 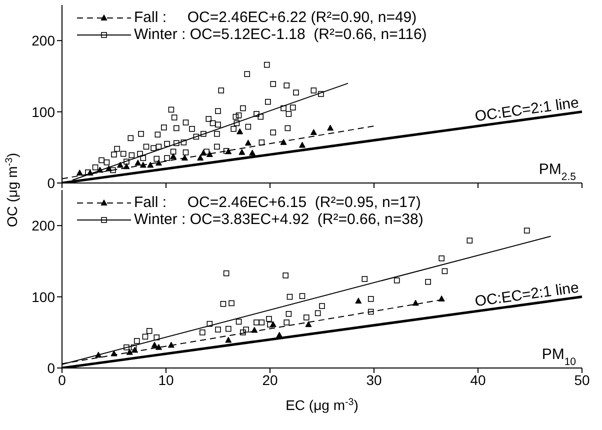 What do you see at coordinates (557, 172) in the screenshot?
I see `annotation: PM$_{2.5}$` at bounding box center [557, 172].